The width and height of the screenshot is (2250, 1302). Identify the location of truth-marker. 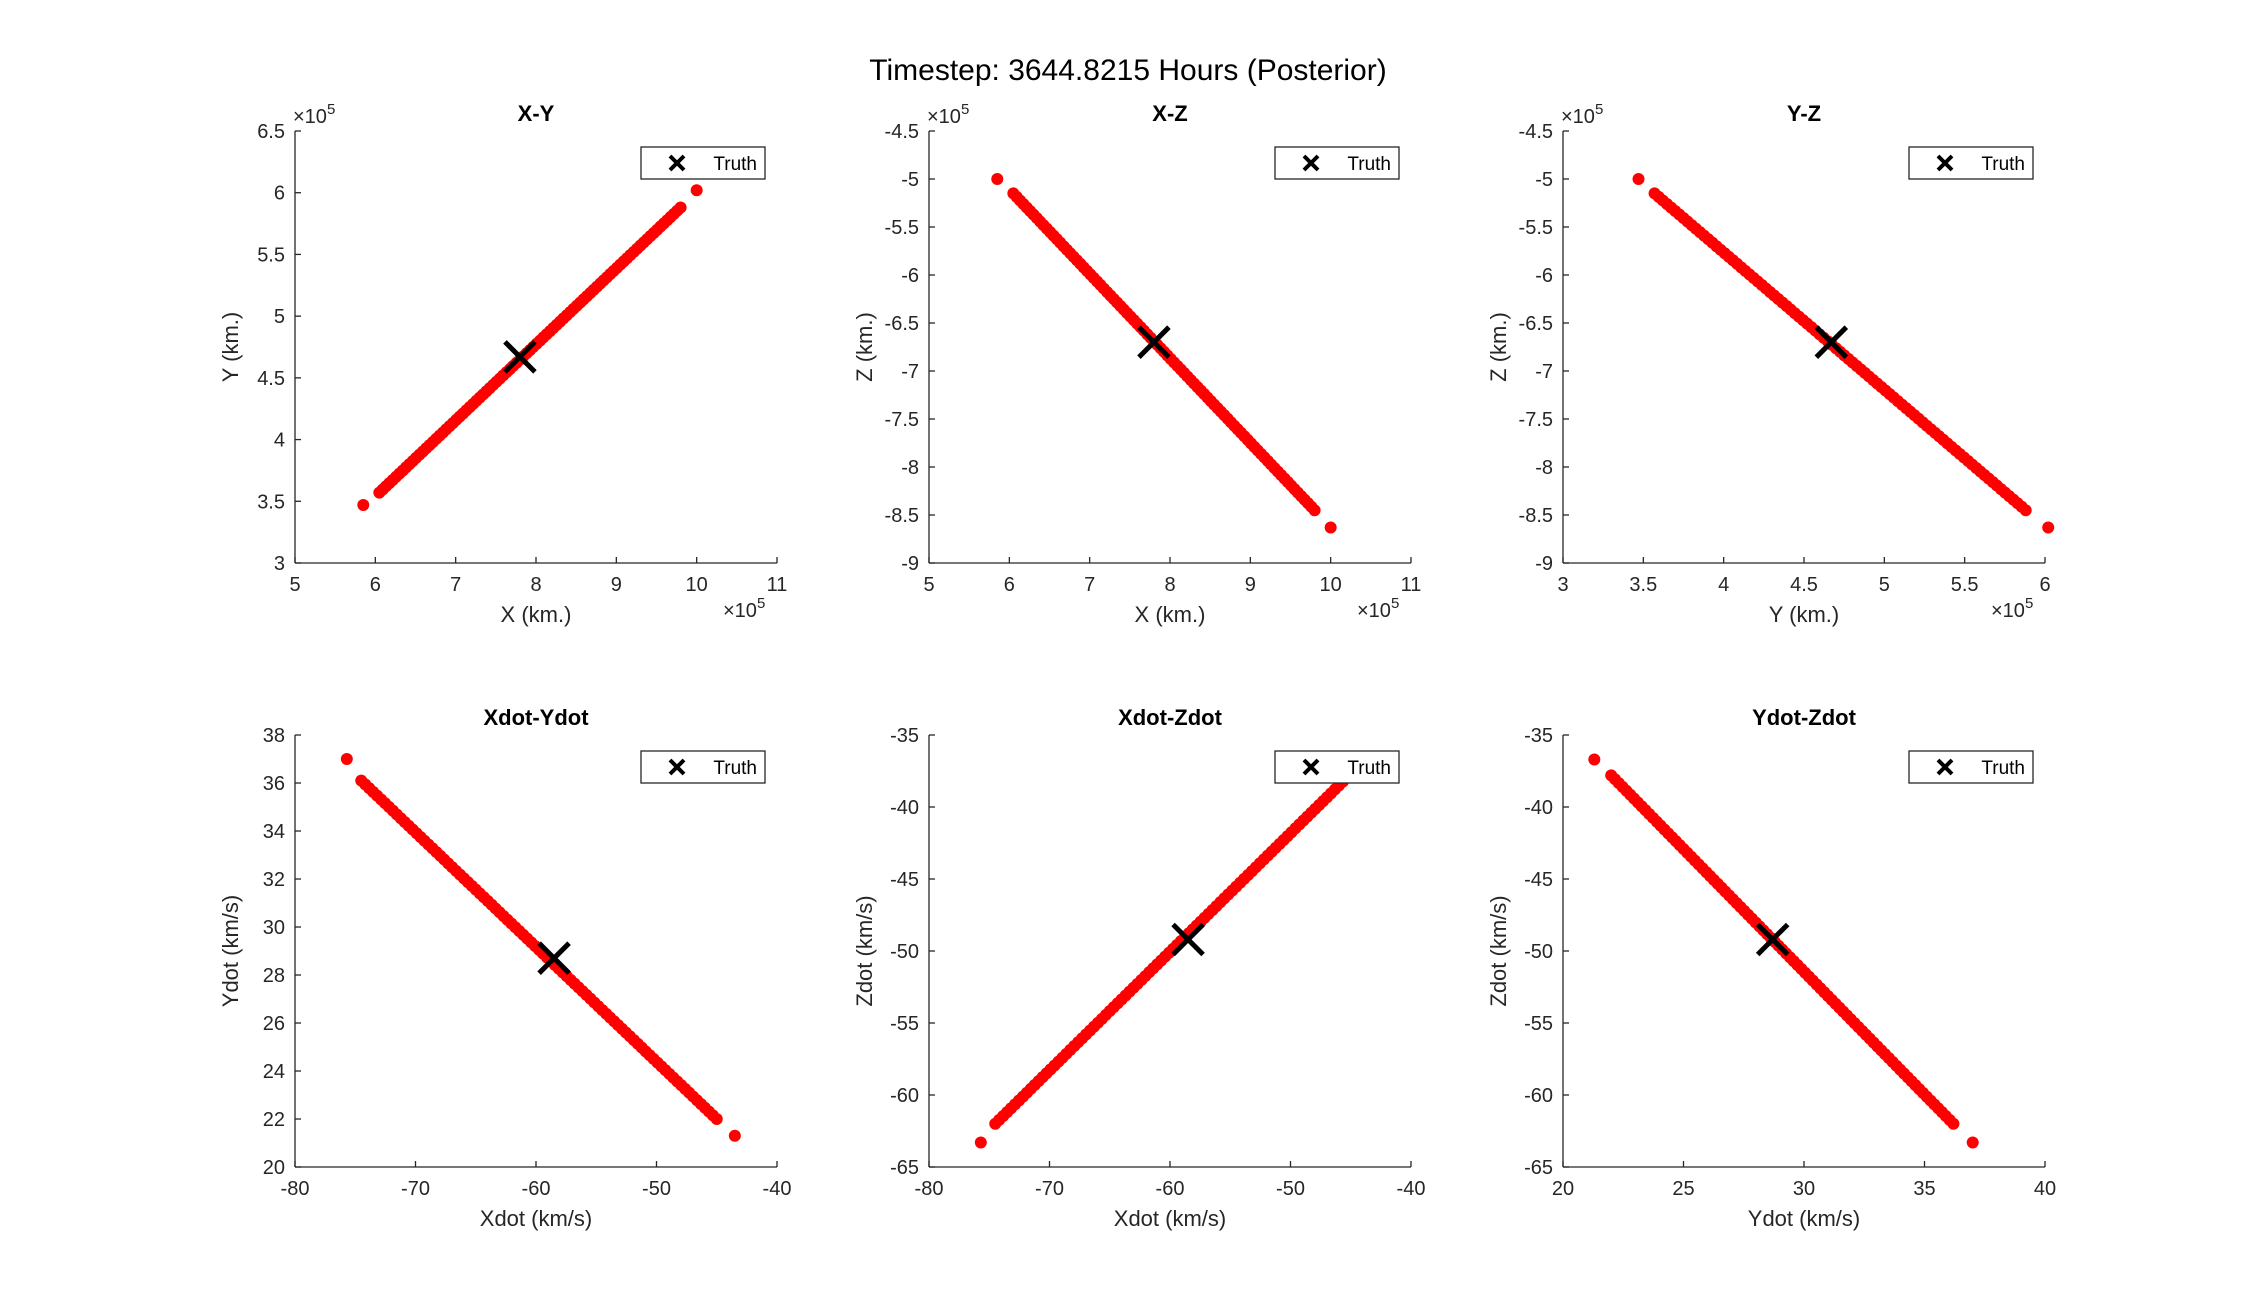
(1772, 939).